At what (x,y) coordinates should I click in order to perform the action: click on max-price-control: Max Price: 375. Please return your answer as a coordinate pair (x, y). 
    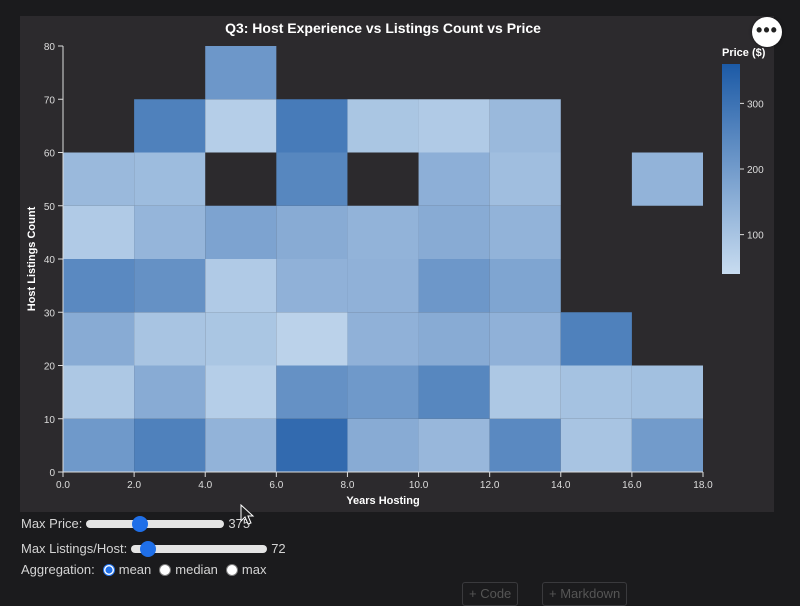
    Looking at the image, I should click on (135, 523).